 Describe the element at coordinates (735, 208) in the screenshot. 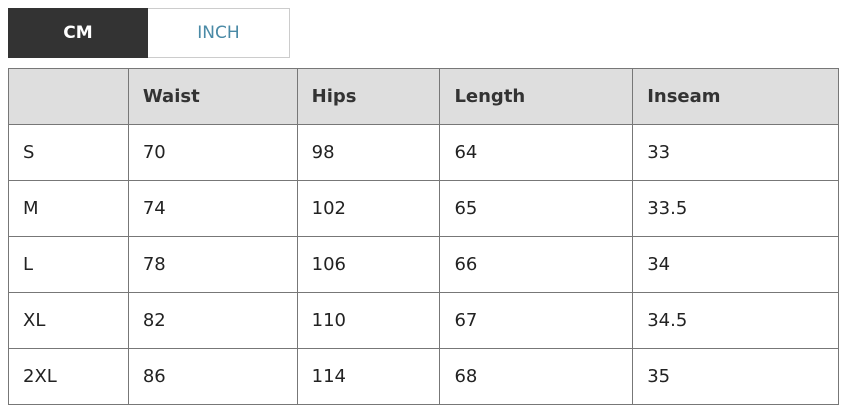

I see `table-cell: 33.5` at that location.